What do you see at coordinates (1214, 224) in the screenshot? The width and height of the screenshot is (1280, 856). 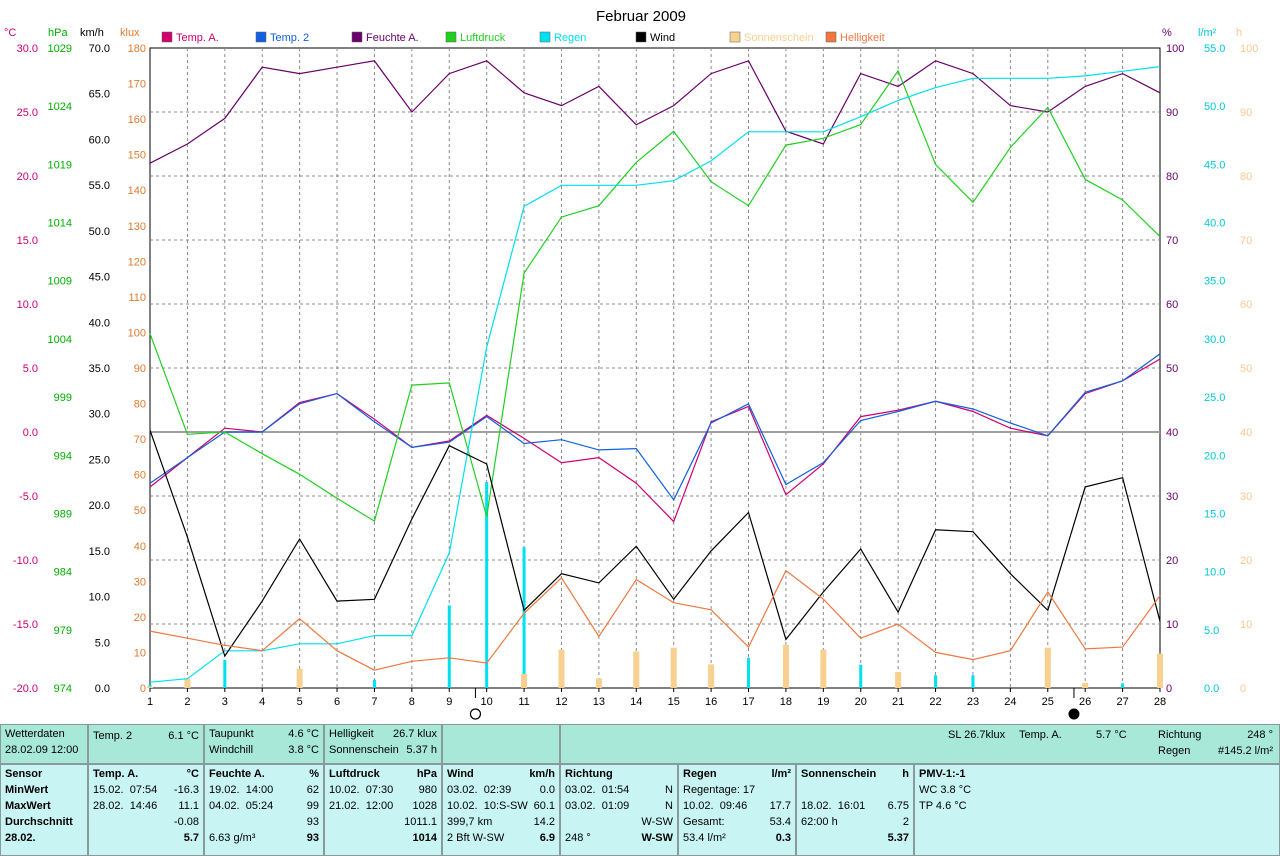 I see `rain-tick-label: 40.0` at bounding box center [1214, 224].